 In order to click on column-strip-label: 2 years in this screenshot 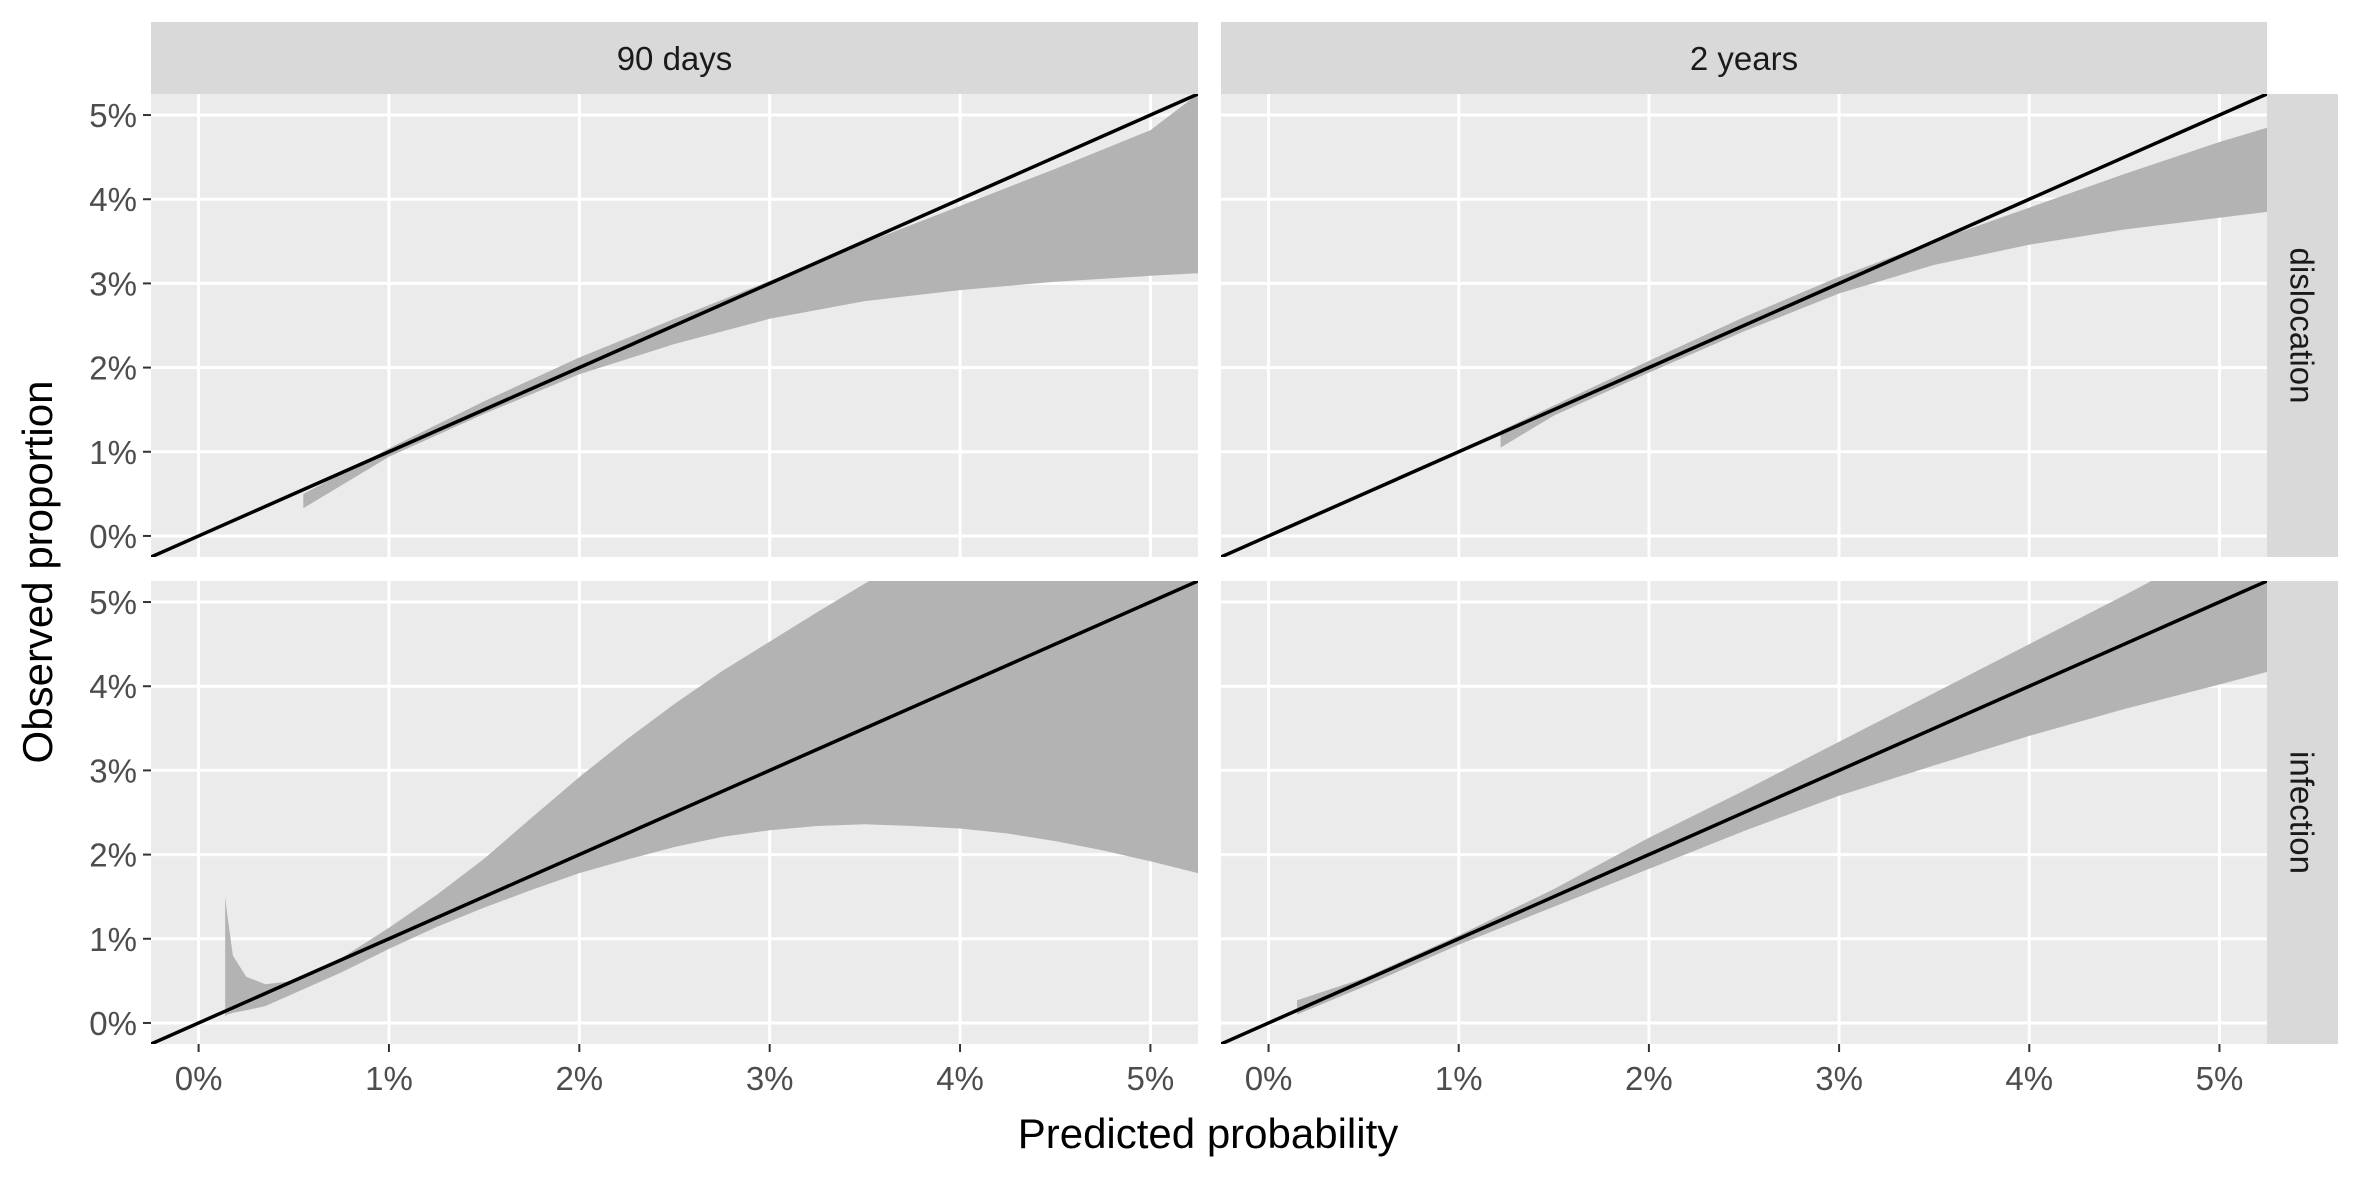, I will do `click(1744, 58)`.